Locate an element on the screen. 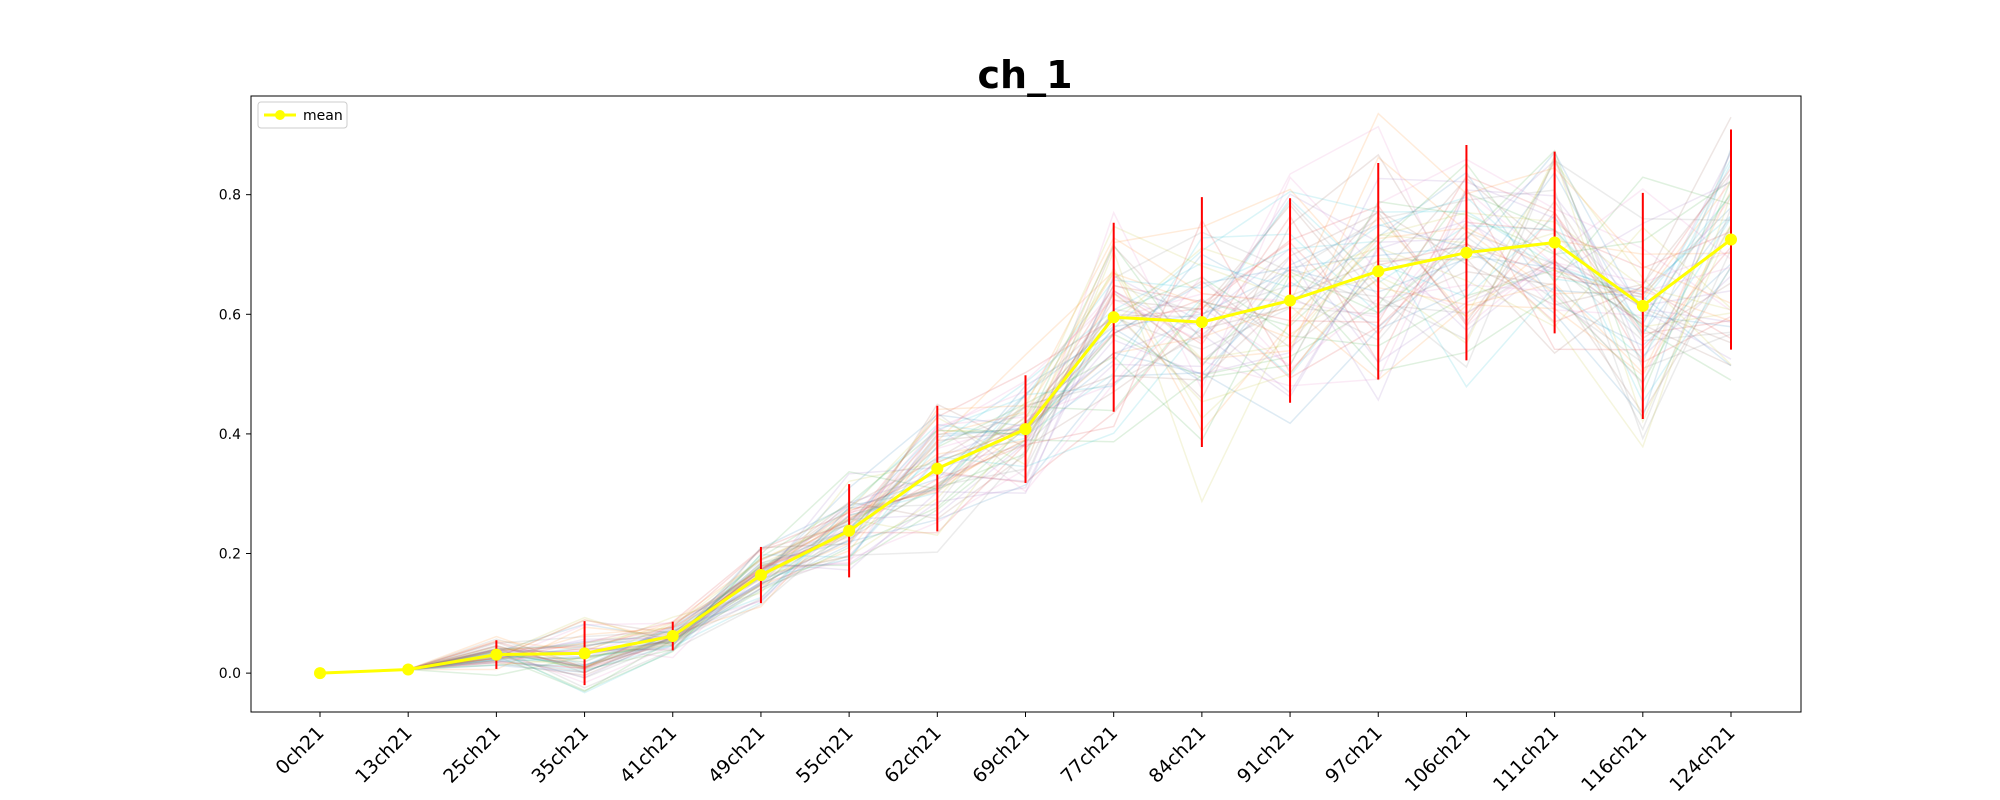 The height and width of the screenshot is (800, 2000). x-tick-label: 13ch21 is located at coordinates (384, 755).